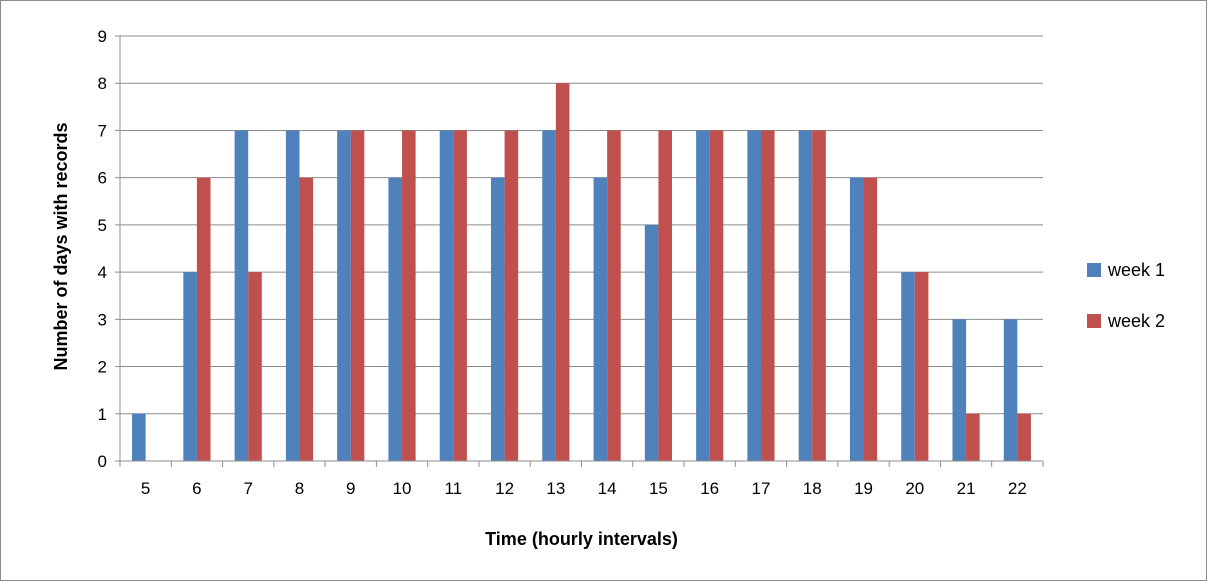  Describe the element at coordinates (350, 488) in the screenshot. I see `x-tick-9: 9` at that location.